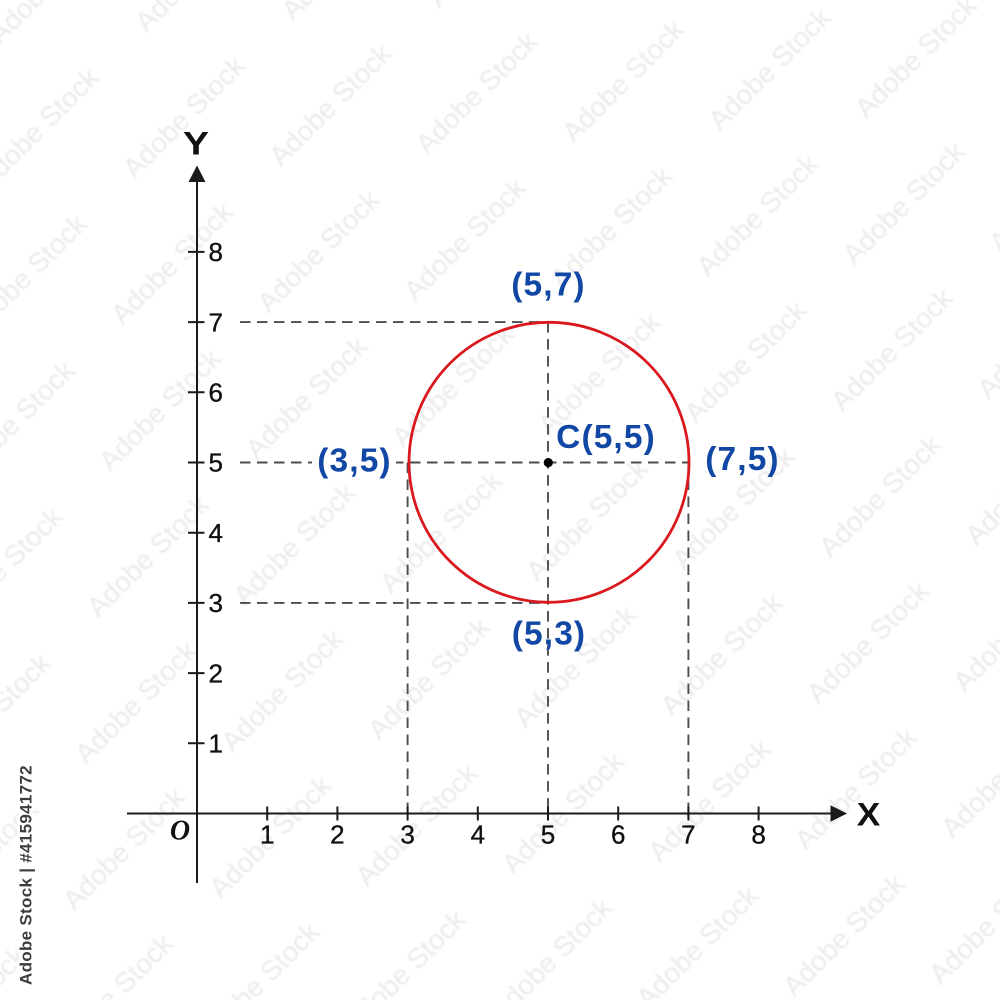 Image resolution: width=1000 pixels, height=1000 pixels. What do you see at coordinates (354, 461) in the screenshot?
I see `svg-text: (3,5)` at bounding box center [354, 461].